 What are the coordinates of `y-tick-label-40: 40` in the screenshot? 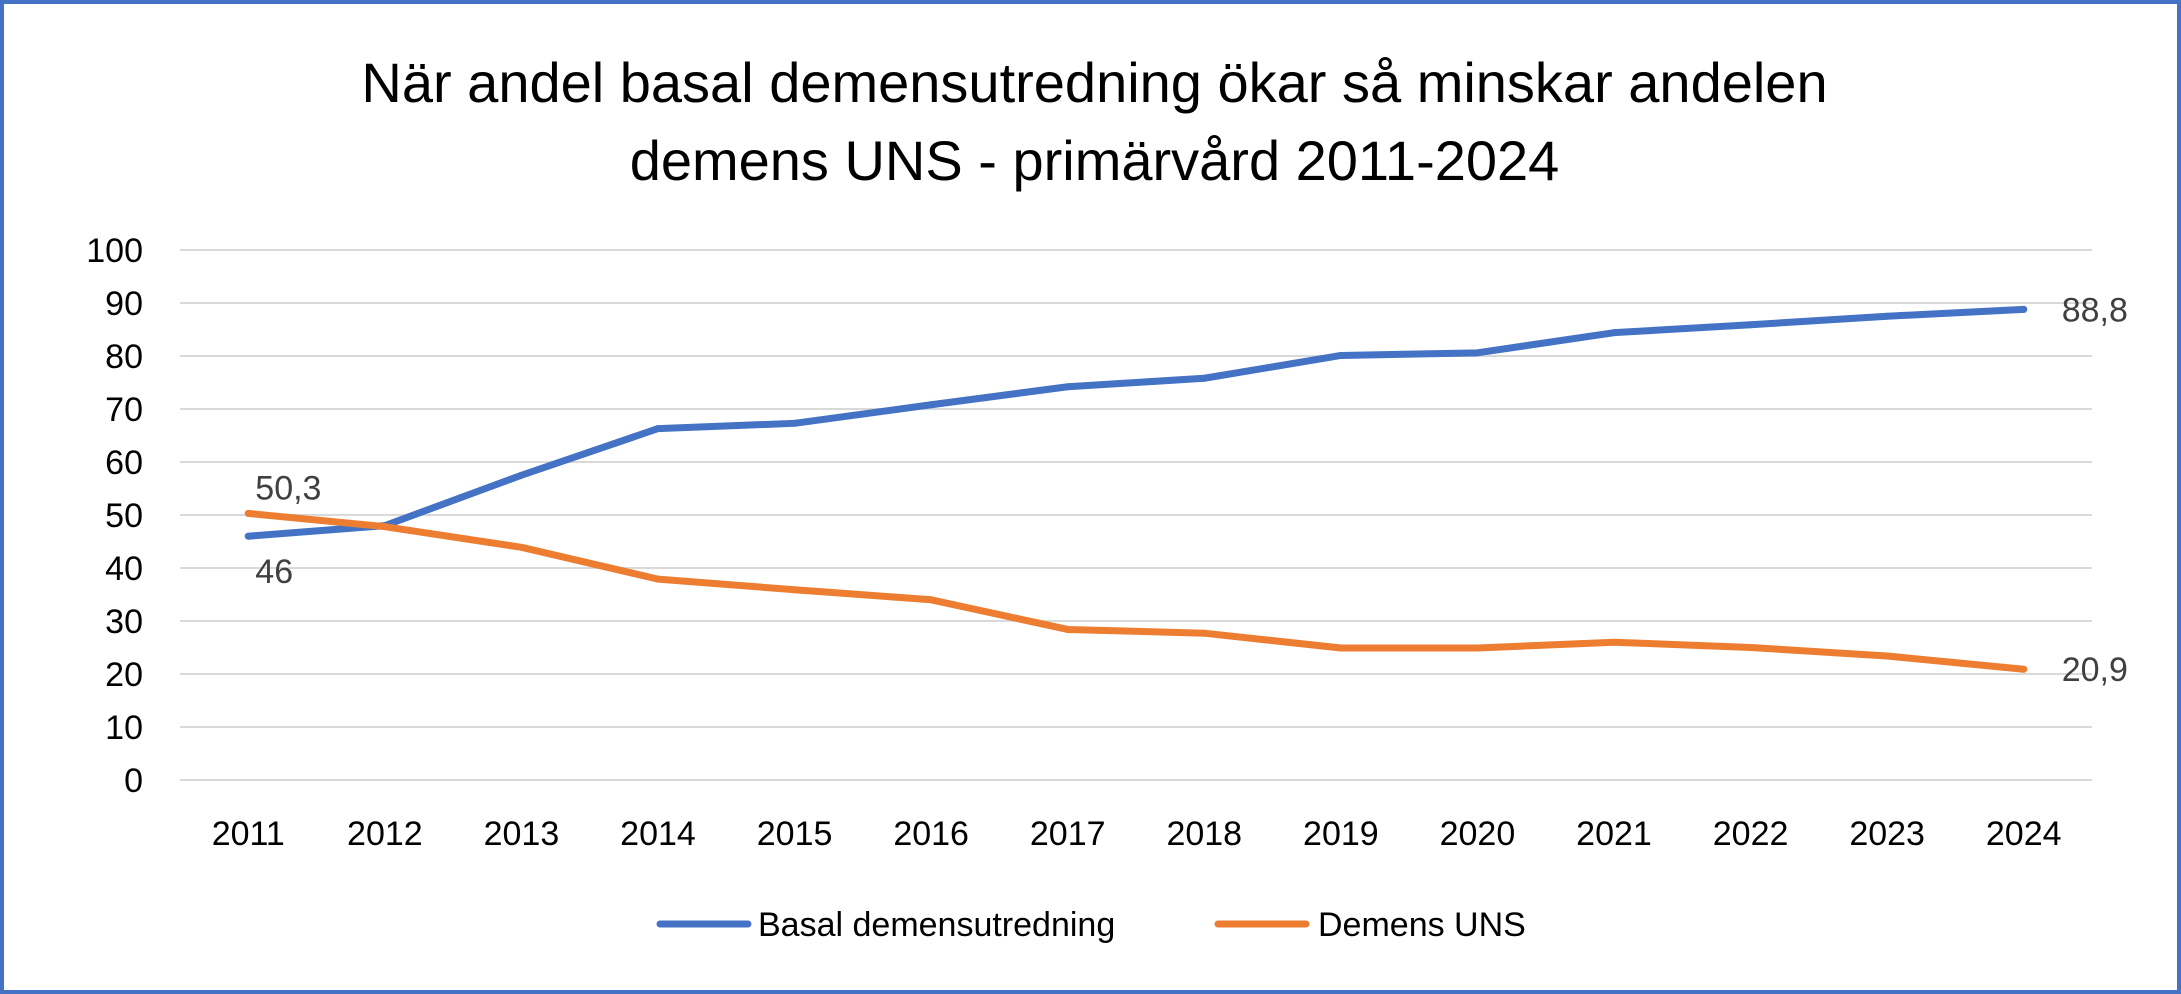 It's located at (124, 569).